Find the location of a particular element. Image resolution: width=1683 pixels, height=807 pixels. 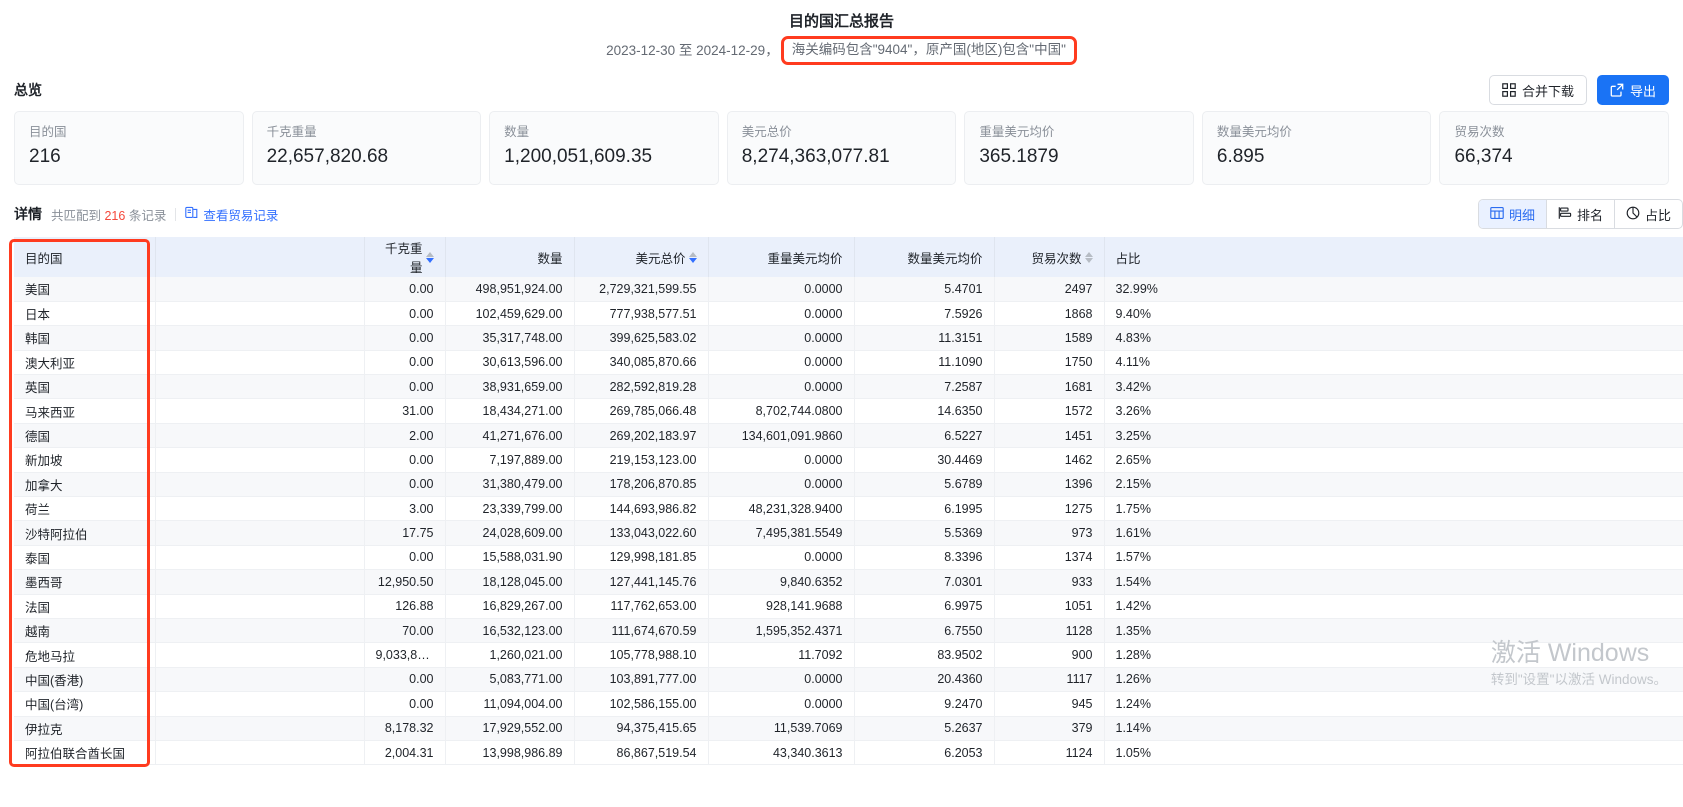

cell-country: 德国 is located at coordinates (85, 436).